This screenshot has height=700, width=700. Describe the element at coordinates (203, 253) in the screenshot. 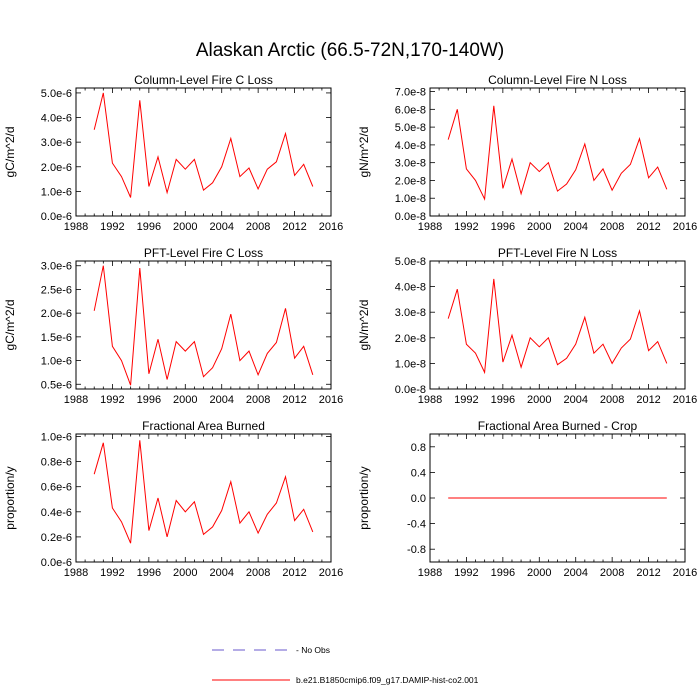

I see `panel-title: PFT-Level Fire C Loss` at that location.